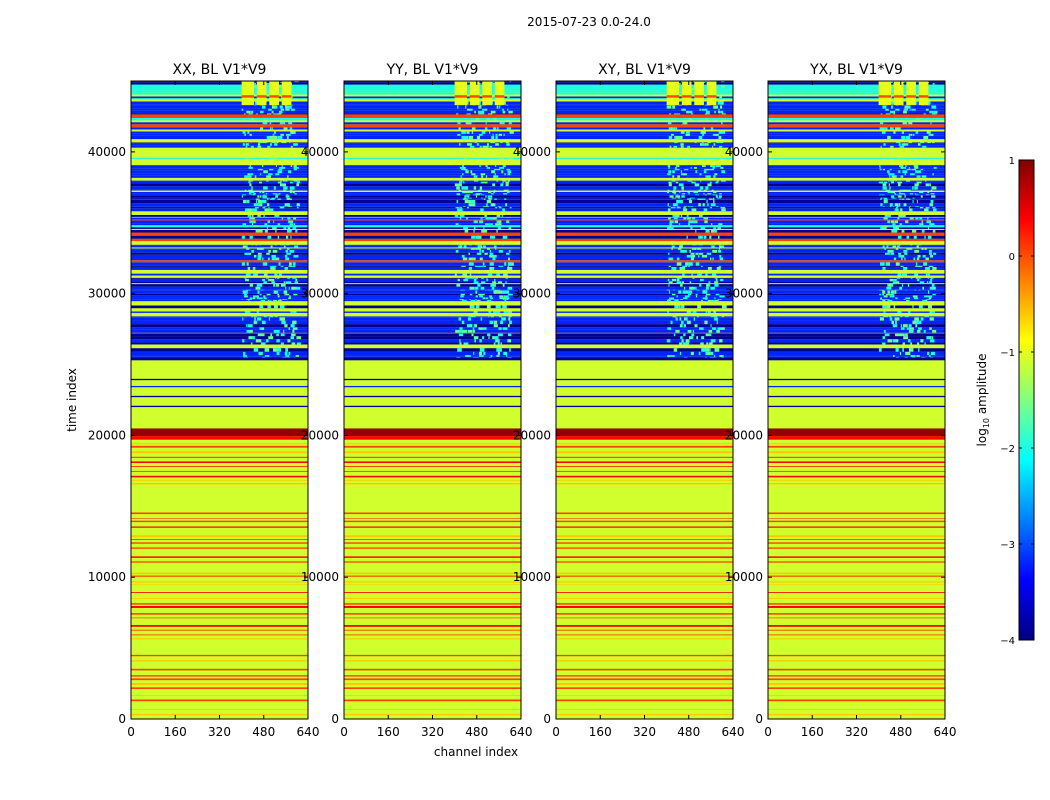 This screenshot has height=800, width=1050. Describe the element at coordinates (983, 400) in the screenshot. I see `colorbar-label: log10 amplitude` at that location.